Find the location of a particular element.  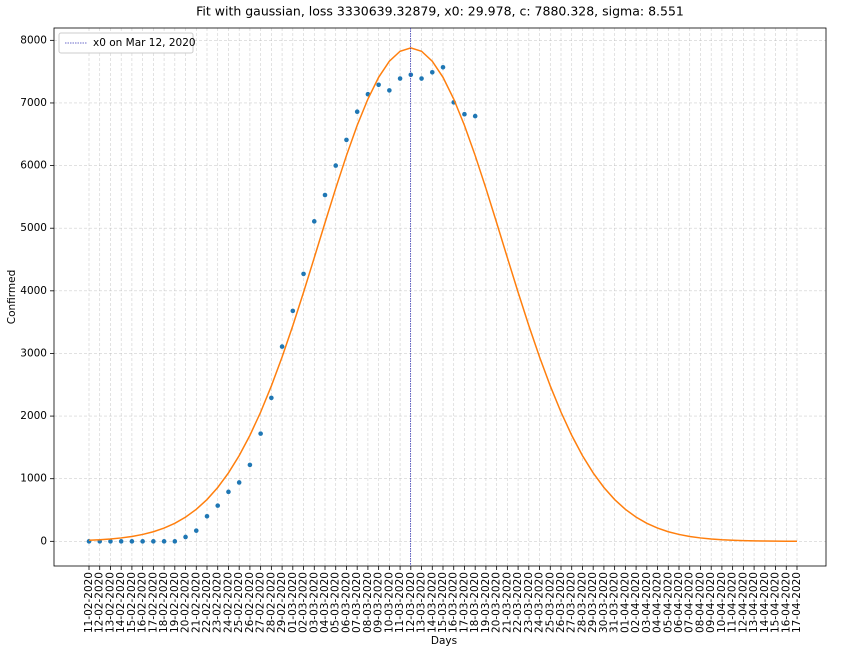

x-tick-label: 05-04-2020 is located at coordinates (668, 602).